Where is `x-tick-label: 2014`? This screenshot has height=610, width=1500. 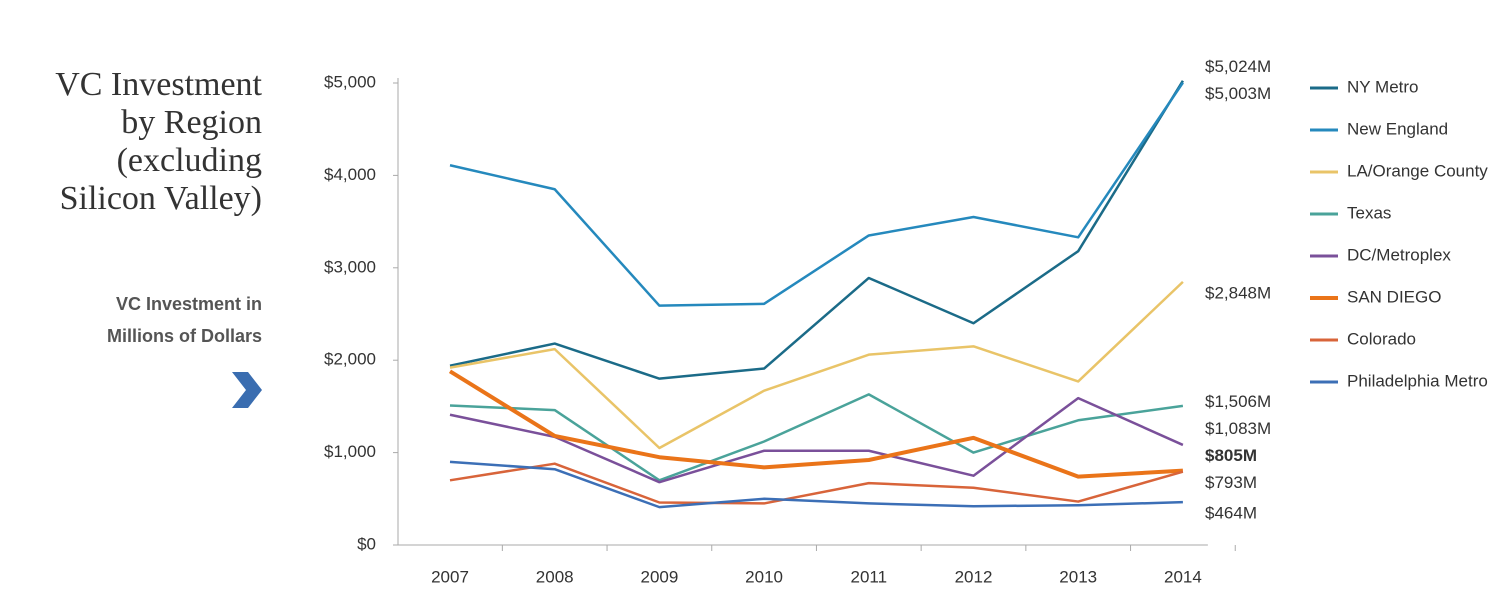 x-tick-label: 2014 is located at coordinates (1183, 576).